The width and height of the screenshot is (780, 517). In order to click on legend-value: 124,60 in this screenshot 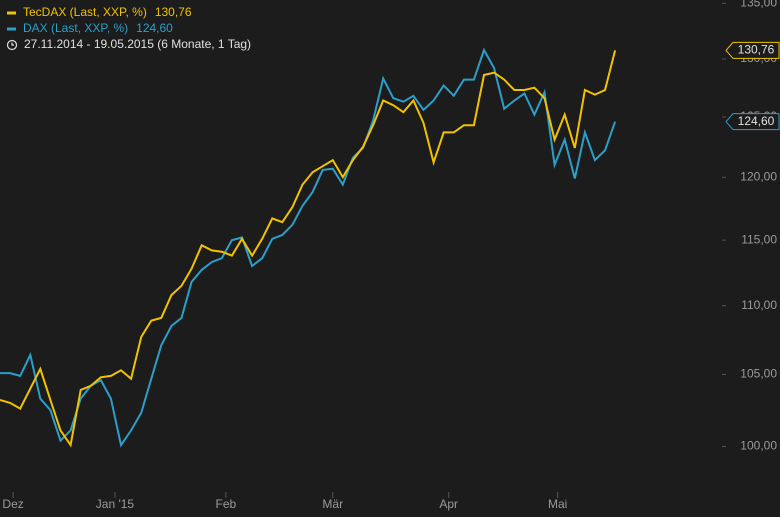, I will do `click(154, 28)`.